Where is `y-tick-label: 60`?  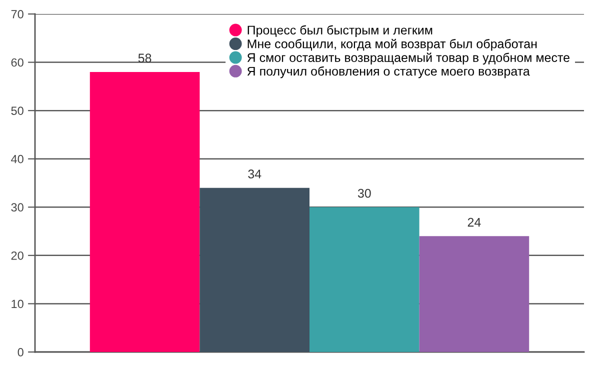 y-tick-label: 60 is located at coordinates (17, 62).